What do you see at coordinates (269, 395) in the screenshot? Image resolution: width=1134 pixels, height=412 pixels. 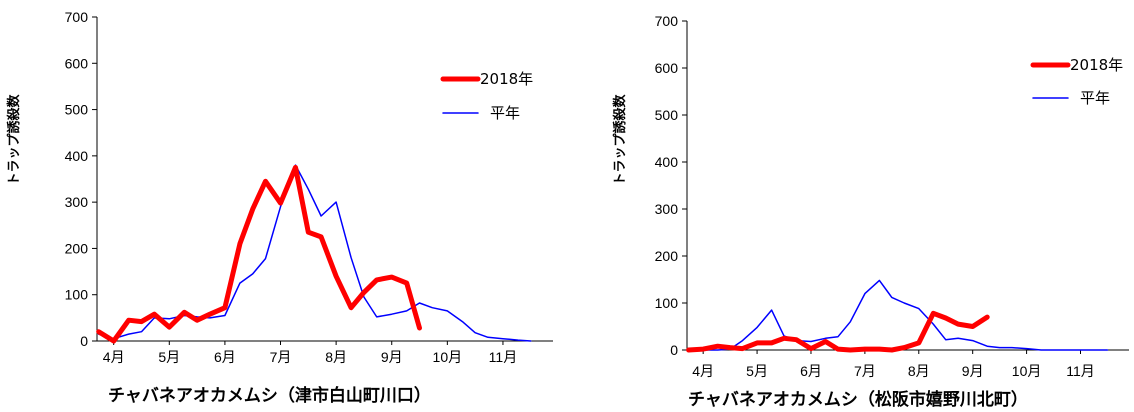 I see `chart-caption: チャバネアオカメムシ（津市白山町川口）` at bounding box center [269, 395].